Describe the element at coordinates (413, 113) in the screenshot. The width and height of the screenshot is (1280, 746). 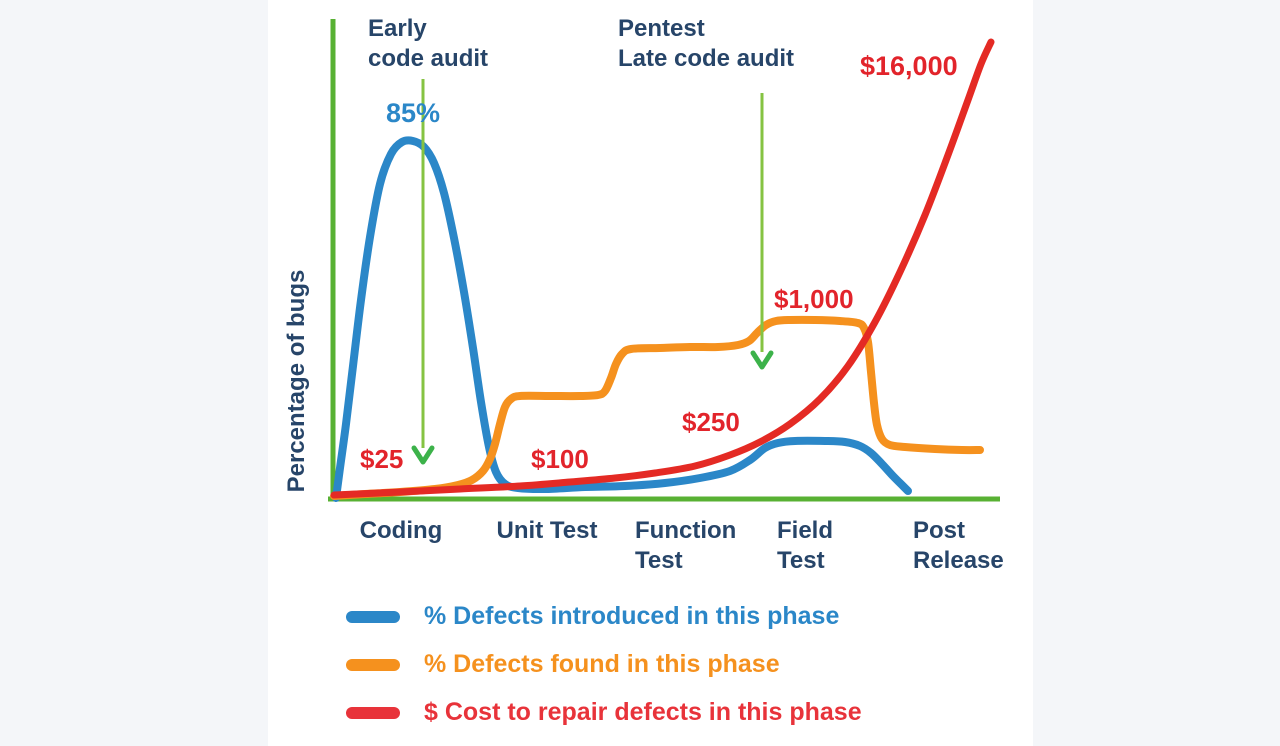
I see `peak-85-percent-label: 85%` at that location.